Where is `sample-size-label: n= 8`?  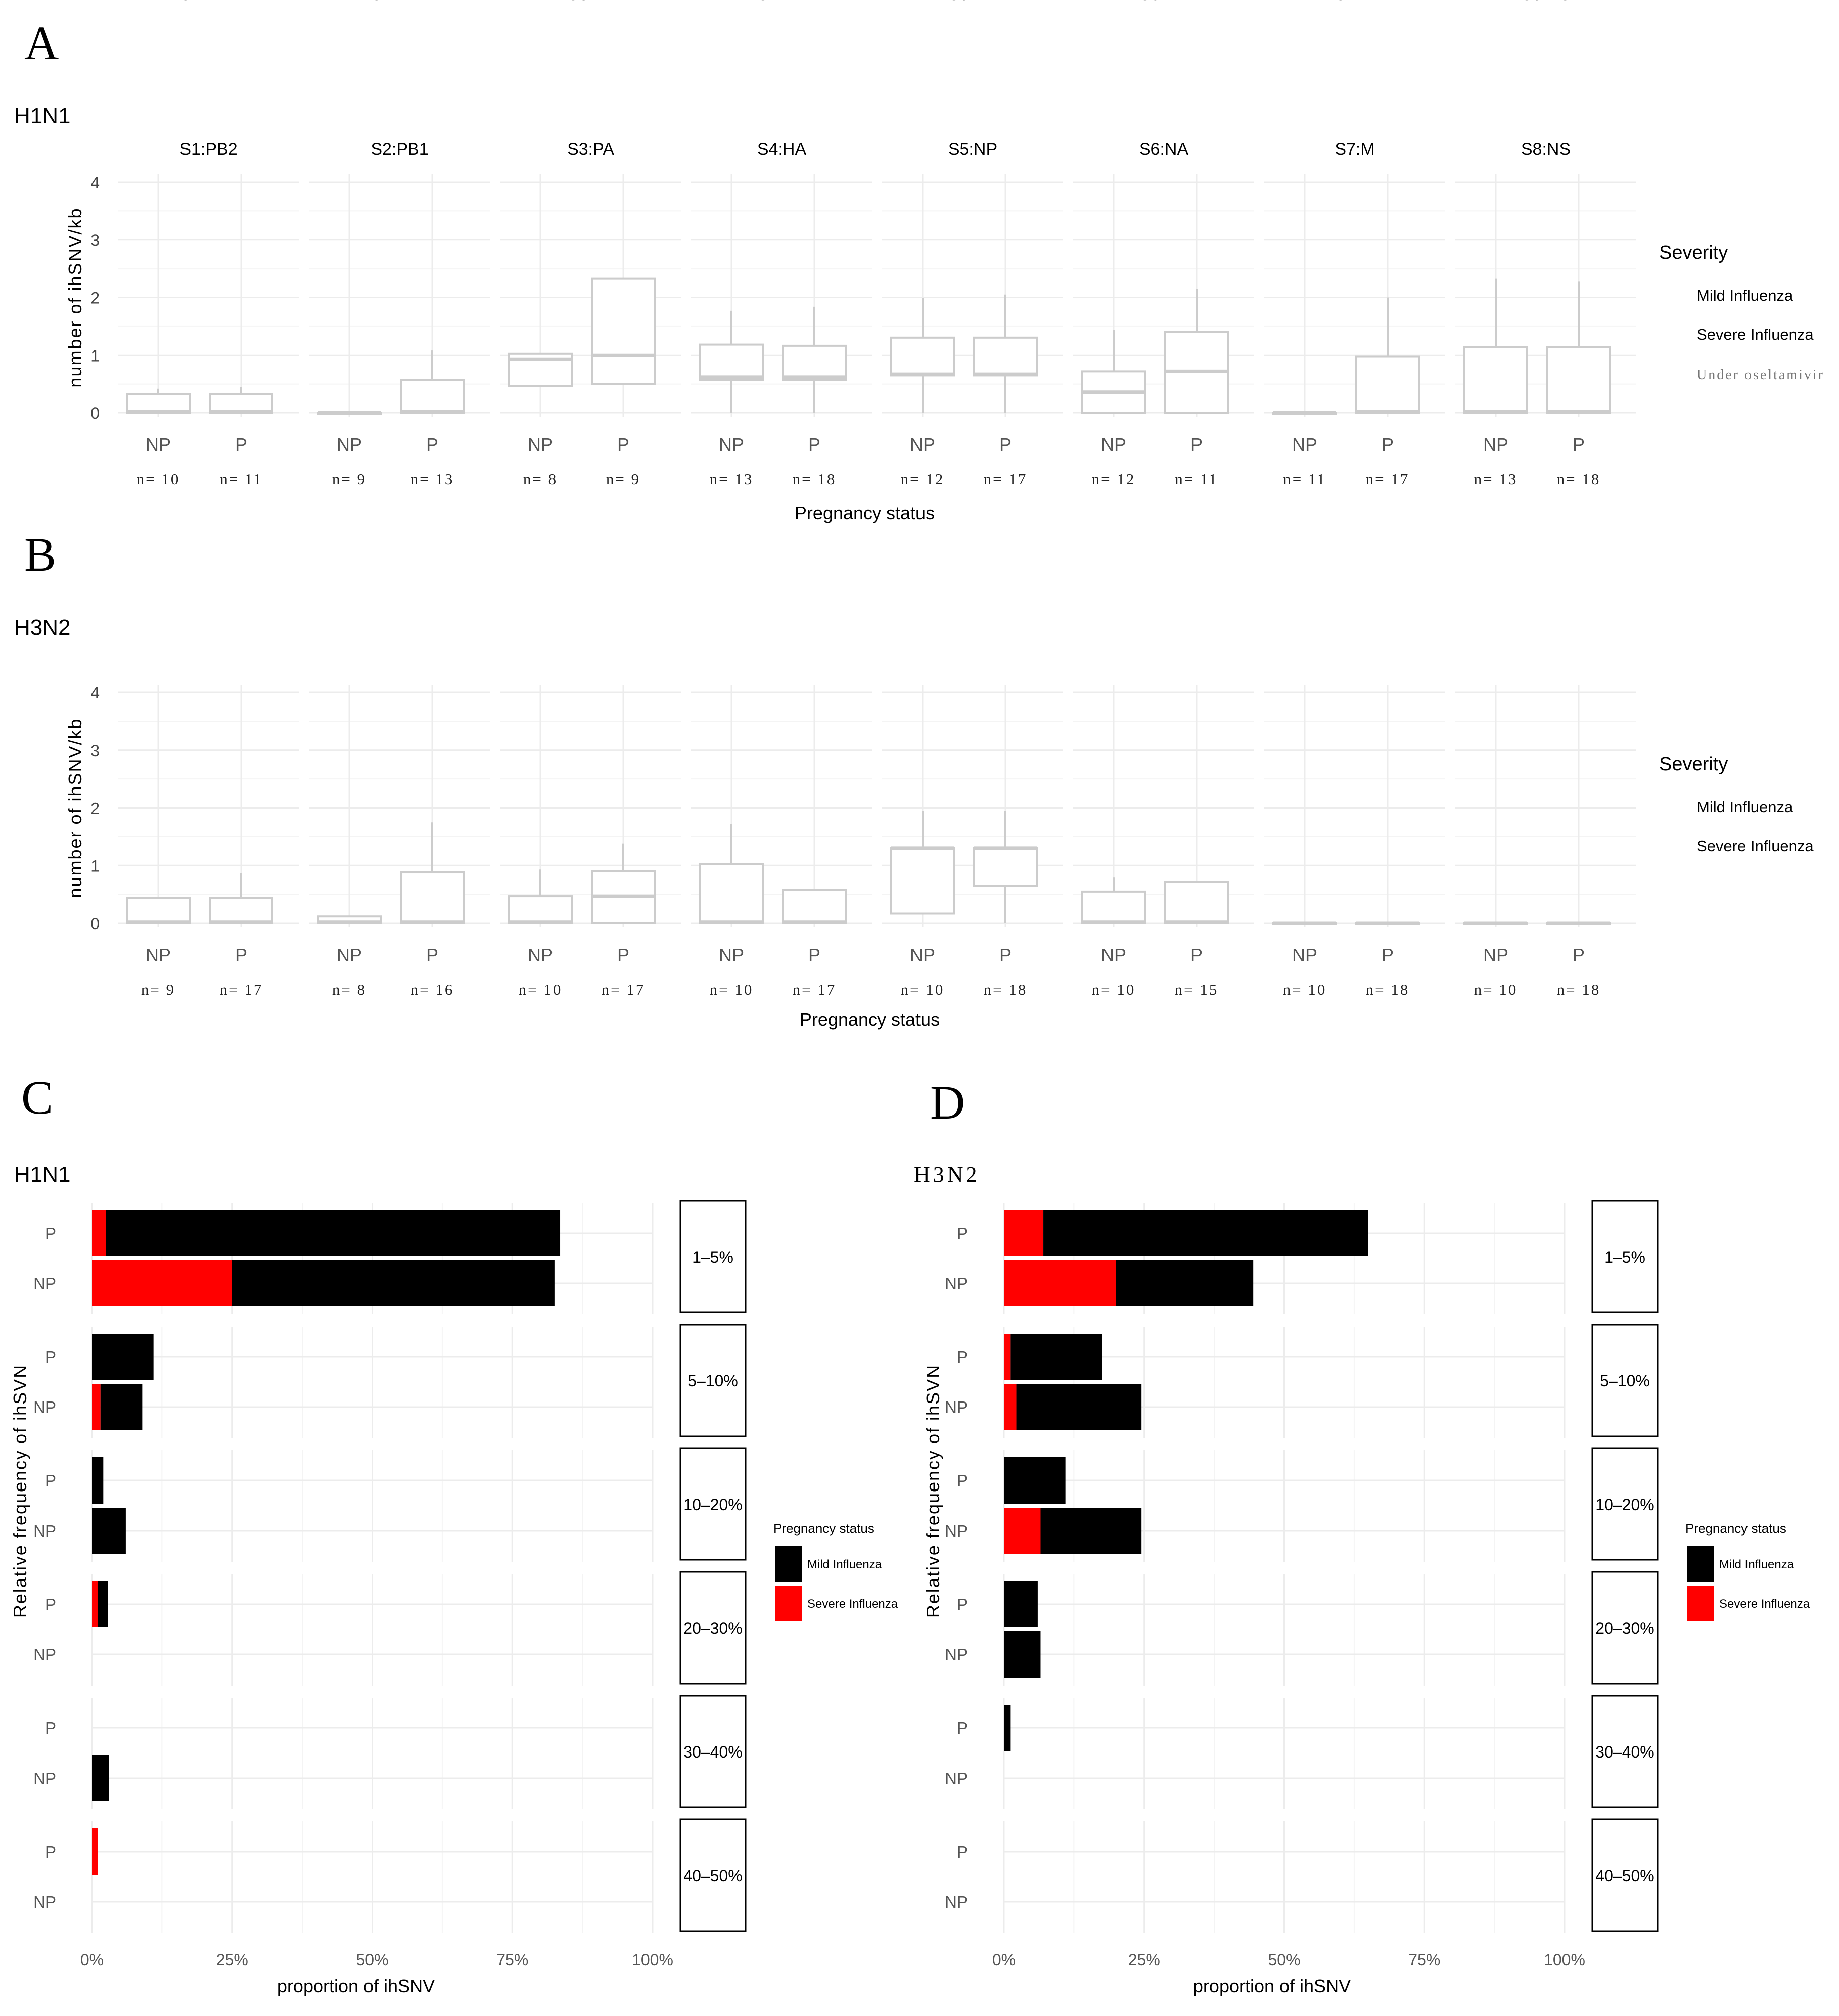 sample-size-label: n= 8 is located at coordinates (349, 989).